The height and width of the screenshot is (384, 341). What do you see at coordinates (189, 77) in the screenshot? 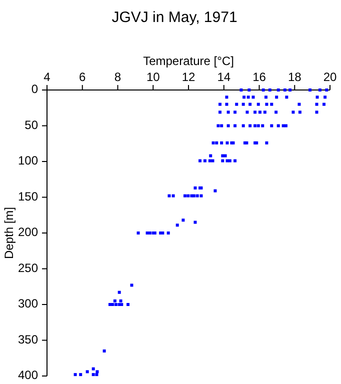
I see `x-tick-label: 12` at bounding box center [189, 77].